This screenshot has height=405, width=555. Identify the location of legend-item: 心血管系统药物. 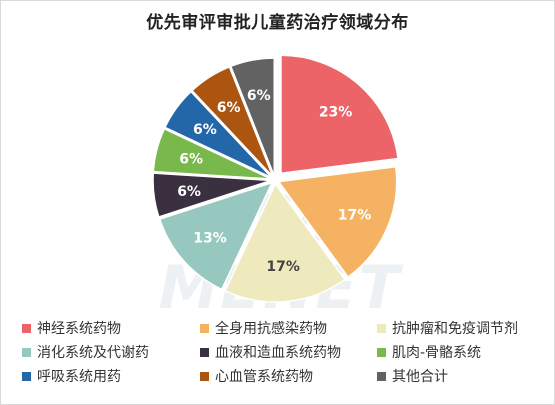
(256, 376).